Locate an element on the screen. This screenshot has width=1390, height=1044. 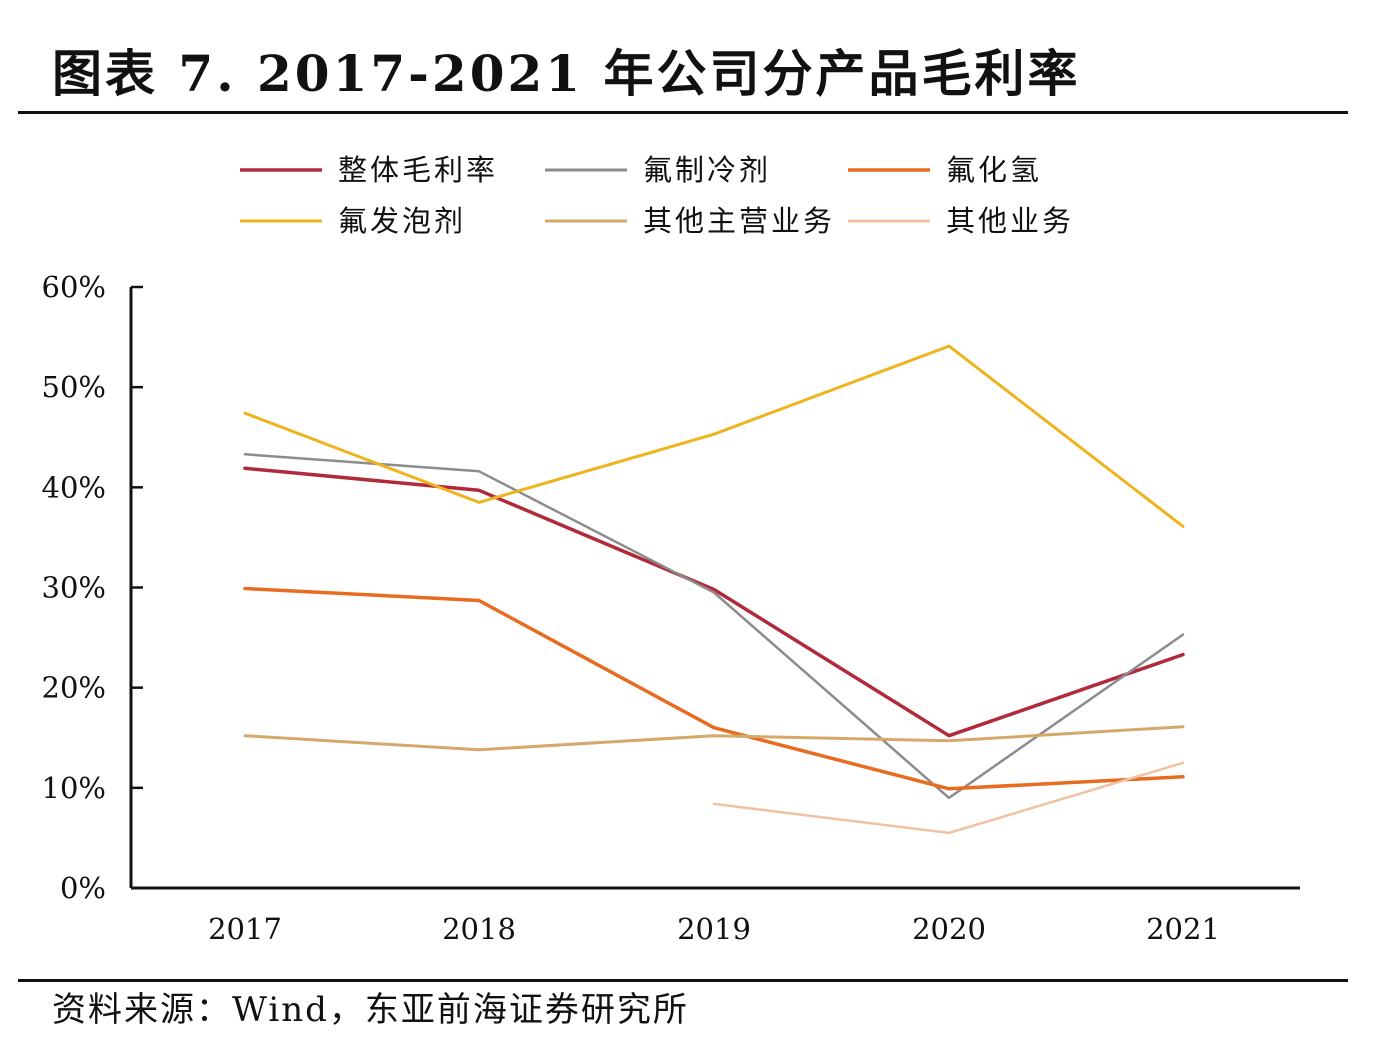
x-tick-label: 2020 is located at coordinates (949, 929).